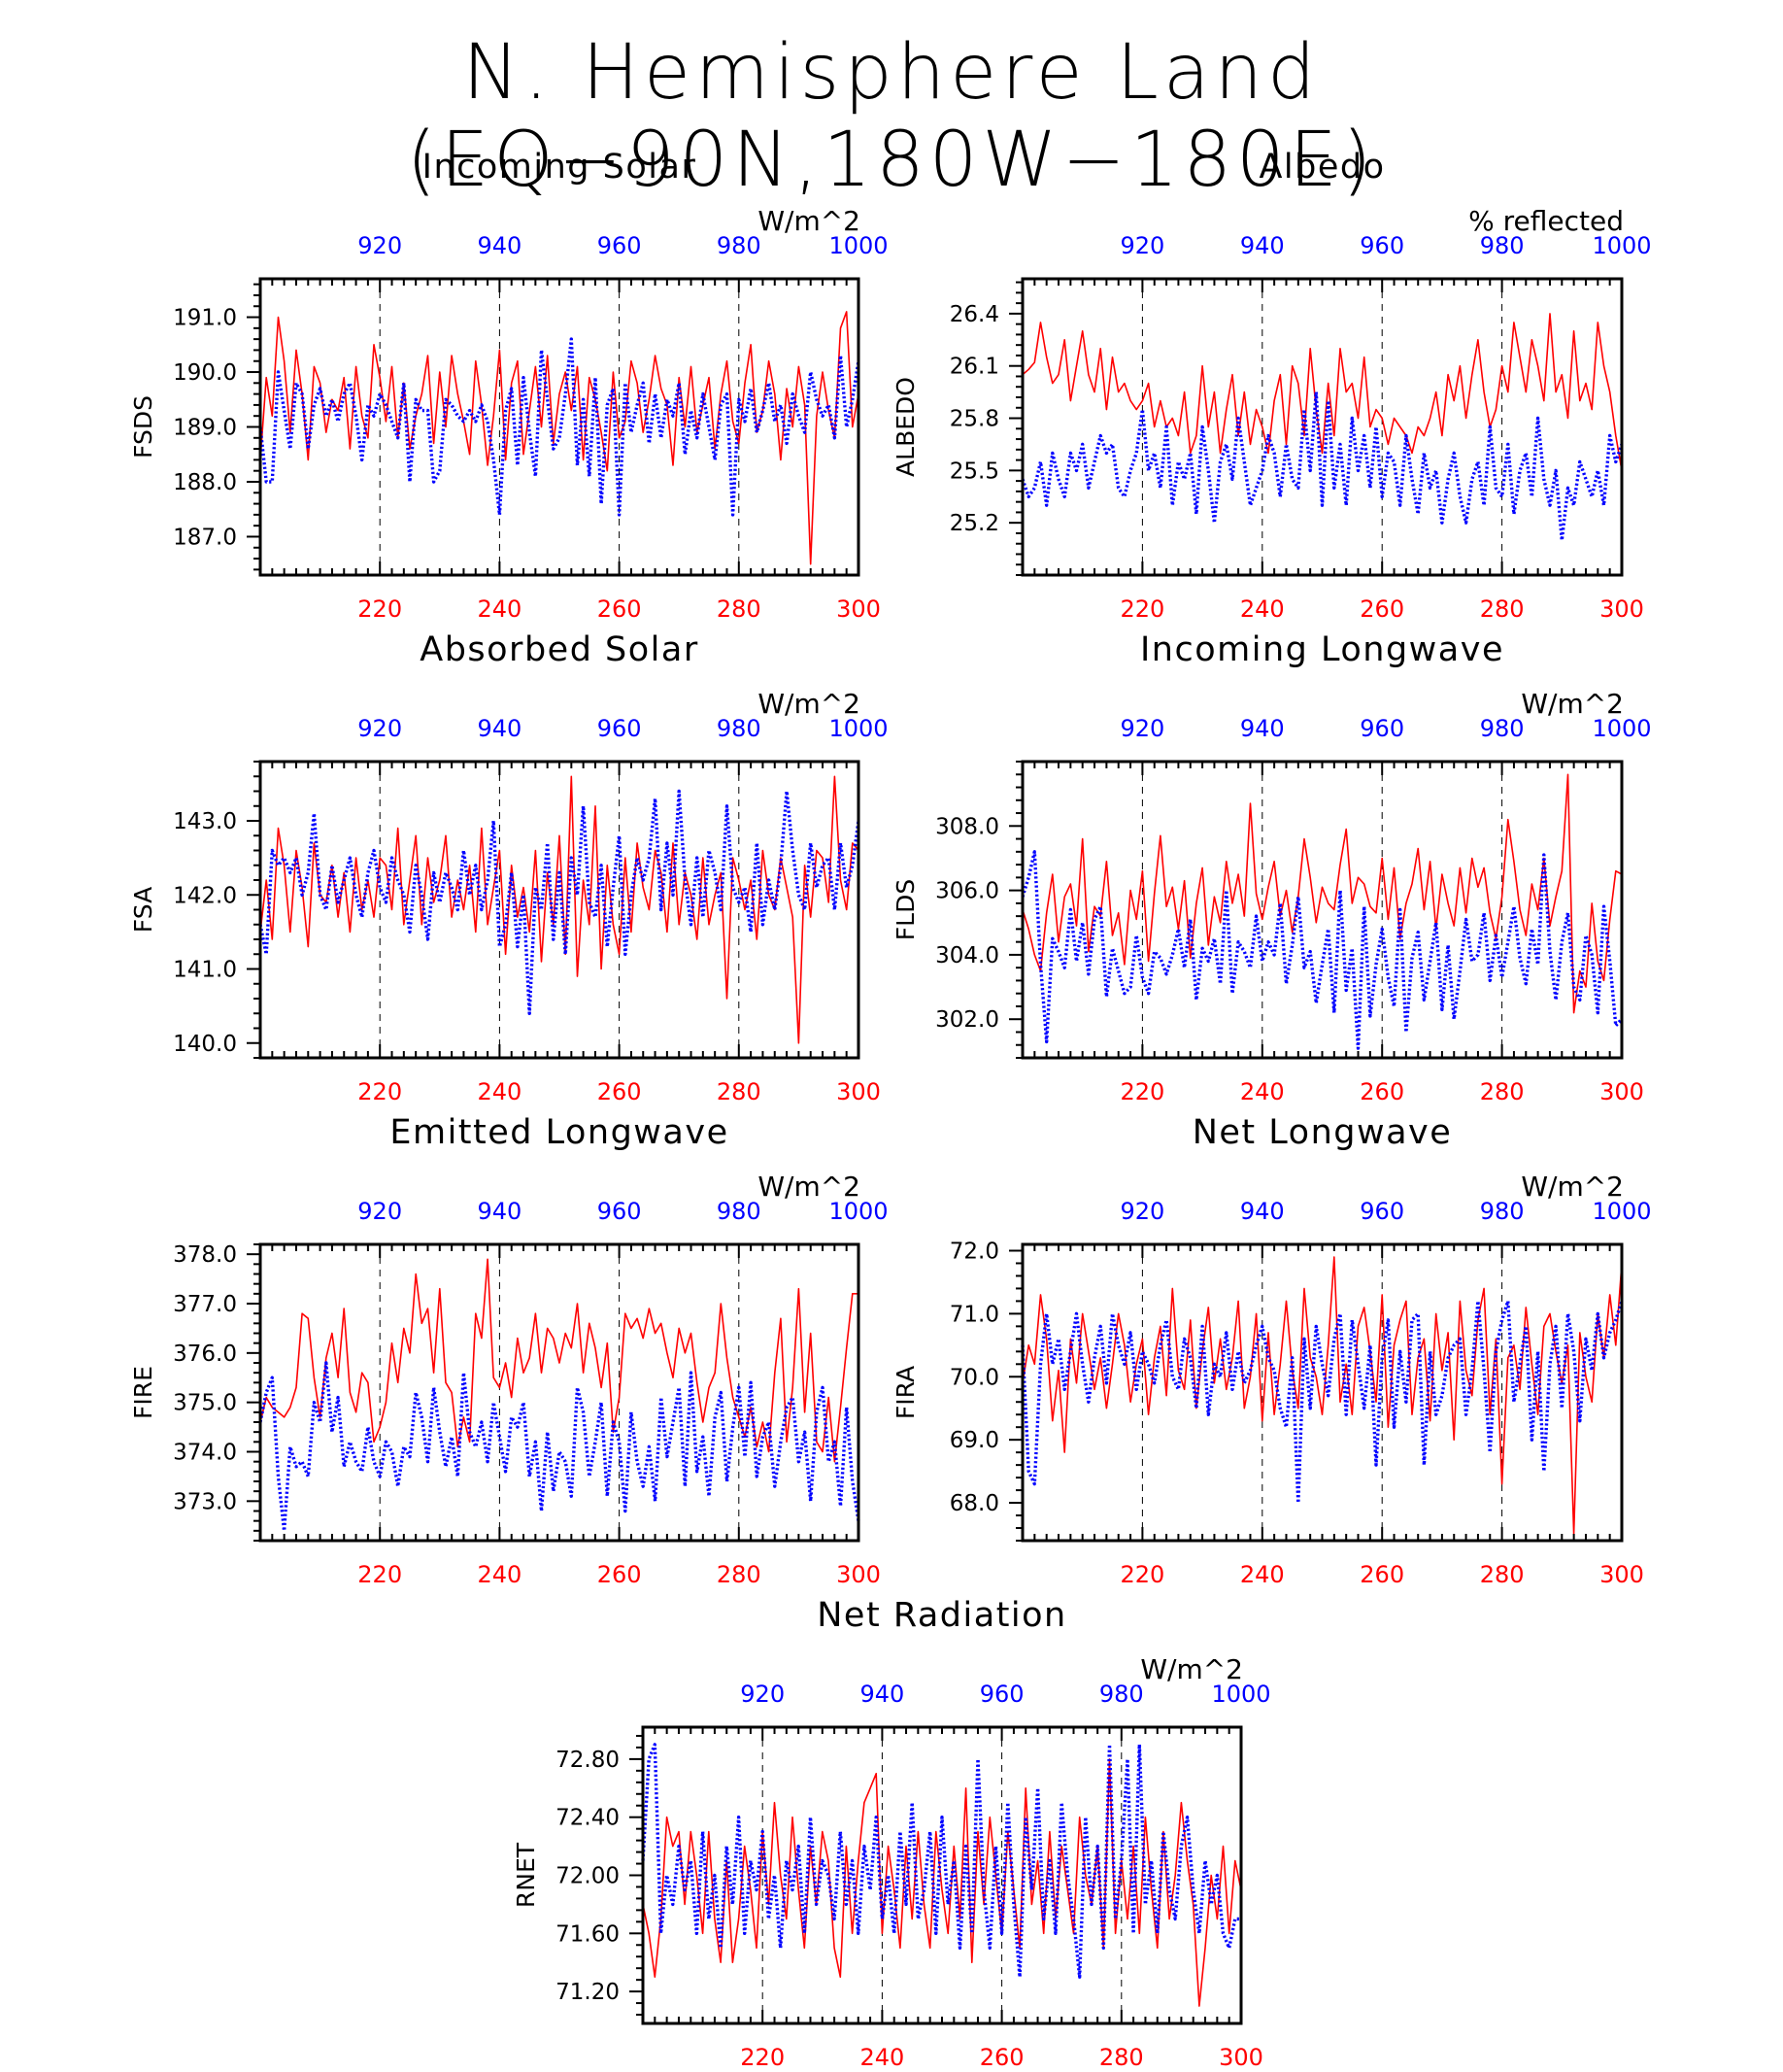 This screenshot has width=1783, height=2072. What do you see at coordinates (205, 428) in the screenshot?
I see `y-tick-label: 189.0` at bounding box center [205, 428].